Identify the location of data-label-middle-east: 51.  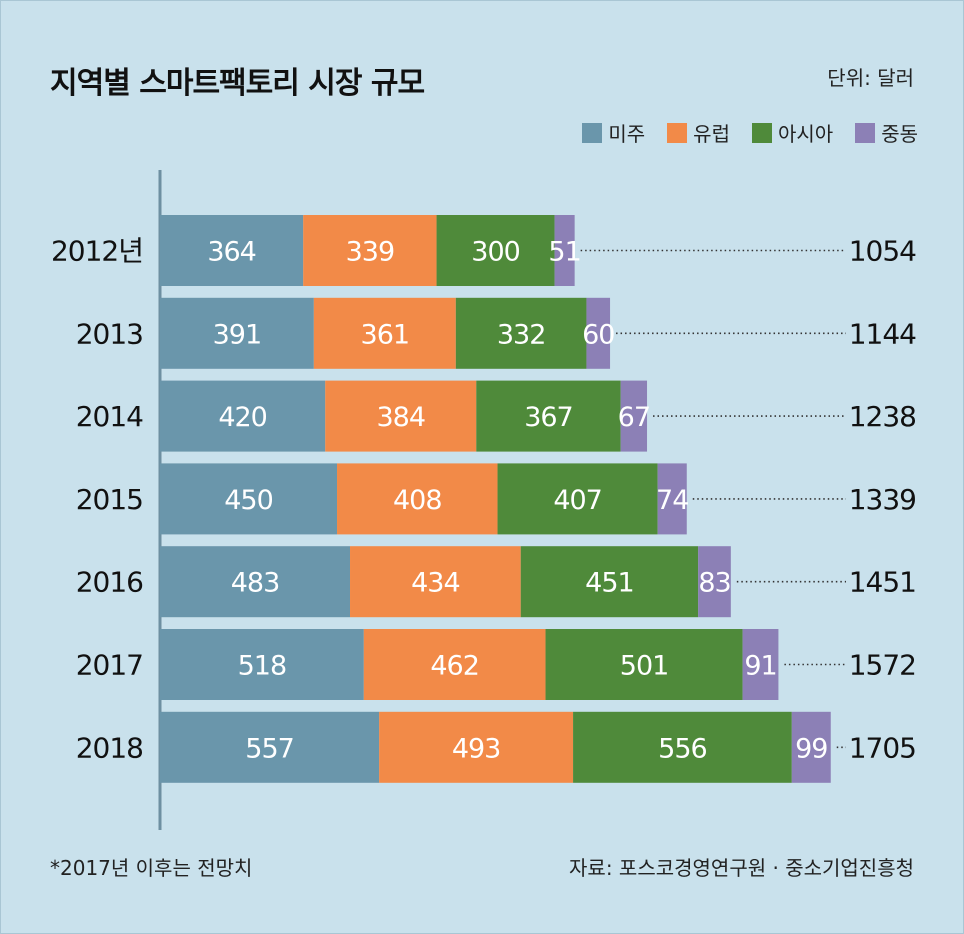
(564, 252).